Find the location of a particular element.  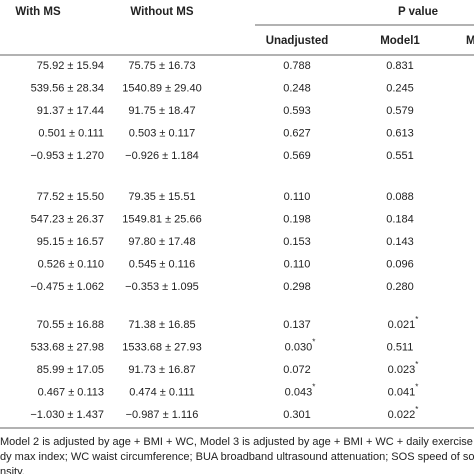

cell-value: 0.041 is located at coordinates (402, 392).